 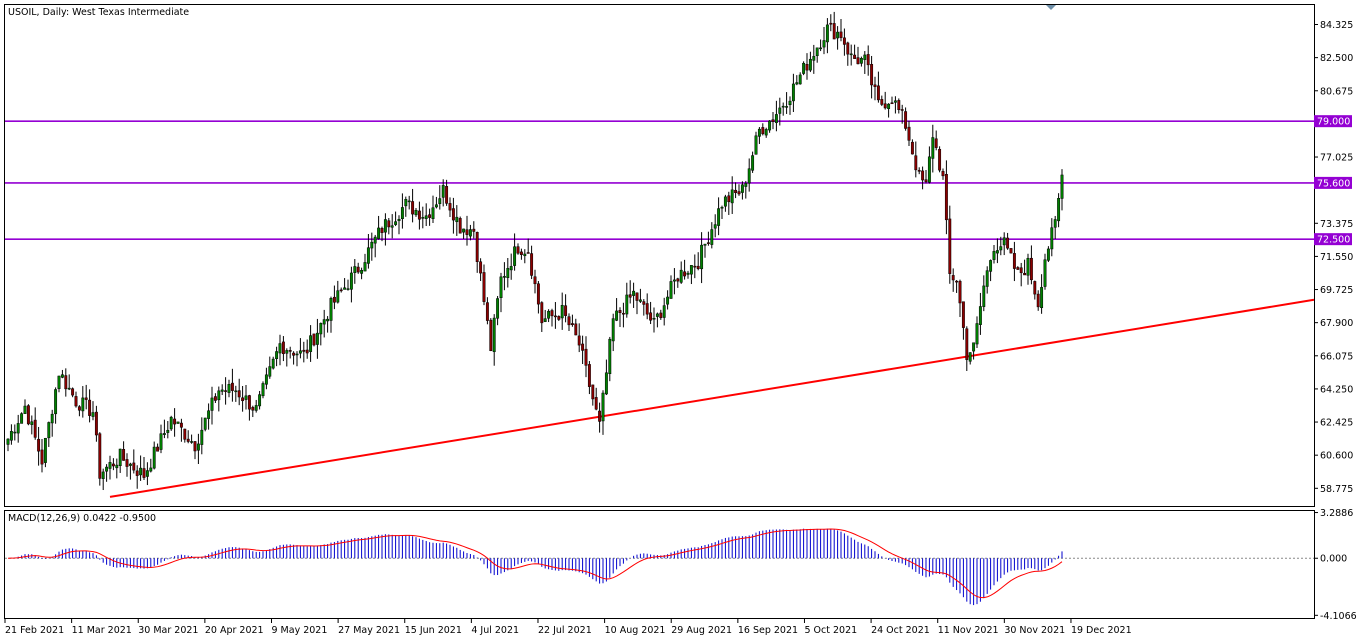 I want to click on time-tick-label: 21 Feb 2021, so click(x=34, y=630).